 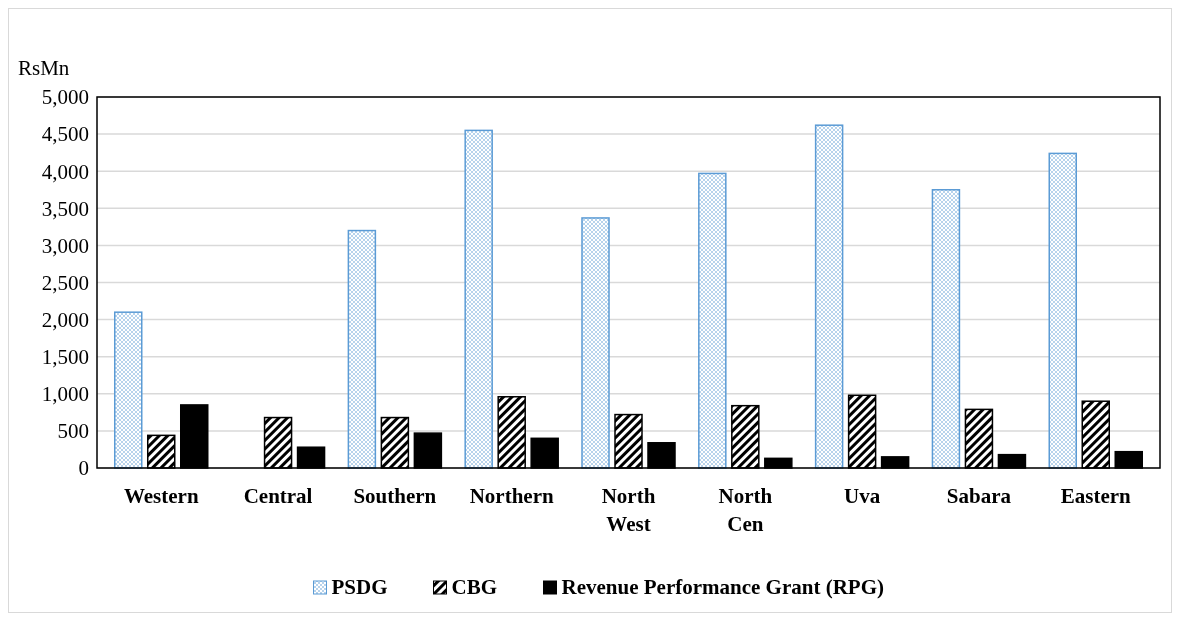 What do you see at coordinates (862, 496) in the screenshot?
I see `x-tick-label: Uva` at bounding box center [862, 496].